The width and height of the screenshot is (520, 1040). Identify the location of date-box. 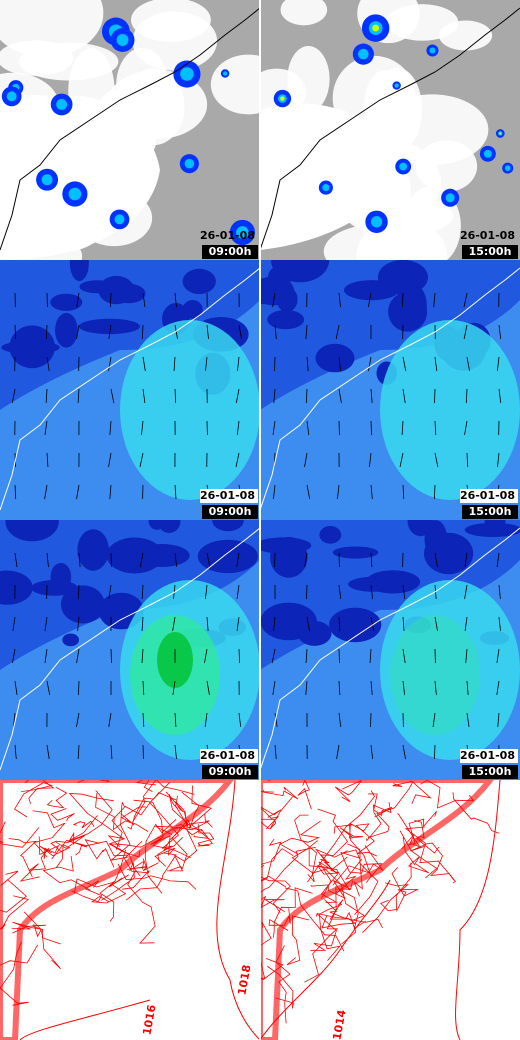
(229, 756).